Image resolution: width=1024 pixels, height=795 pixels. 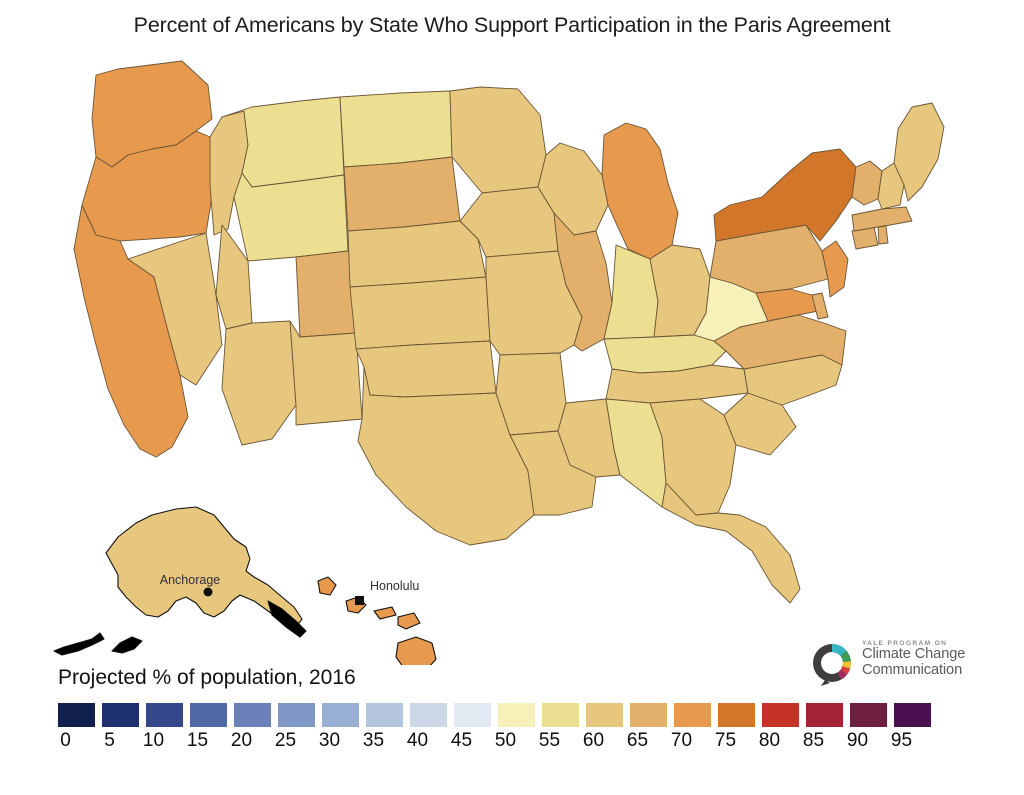 What do you see at coordinates (912, 669) in the screenshot?
I see `yale-line-2: Communication` at bounding box center [912, 669].